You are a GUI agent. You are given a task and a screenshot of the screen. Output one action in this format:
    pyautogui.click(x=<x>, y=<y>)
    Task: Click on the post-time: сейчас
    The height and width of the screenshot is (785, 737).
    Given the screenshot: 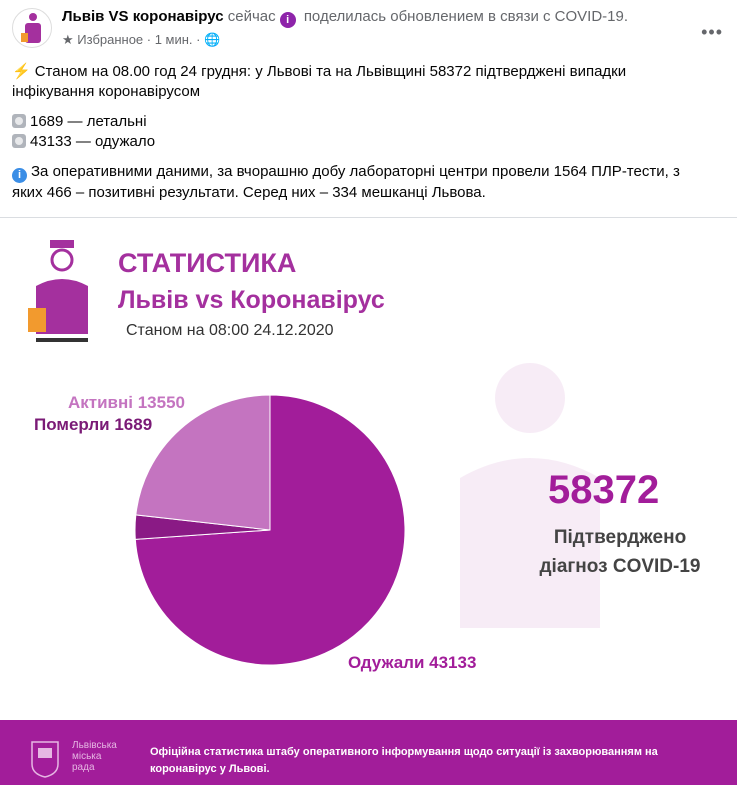 What is the action you would take?
    pyautogui.click(x=251, y=16)
    